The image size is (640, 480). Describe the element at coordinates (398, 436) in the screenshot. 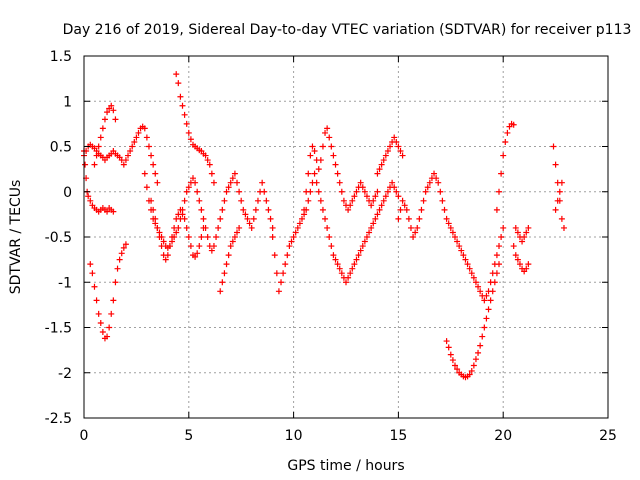

I see `x-tick-label: 15` at that location.